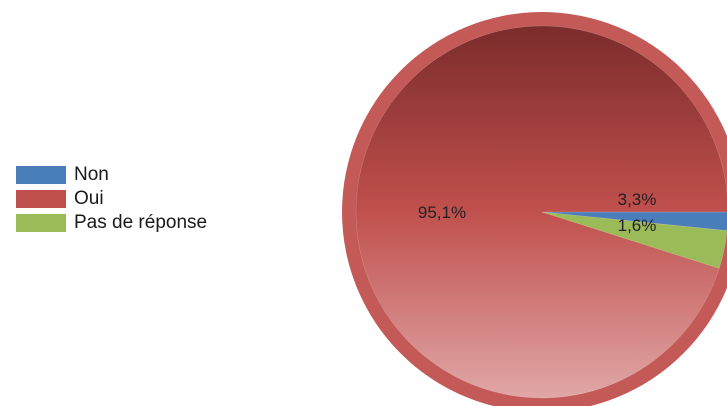 The width and height of the screenshot is (727, 406). What do you see at coordinates (89, 198) in the screenshot?
I see `legend-label-oui: Oui` at bounding box center [89, 198].